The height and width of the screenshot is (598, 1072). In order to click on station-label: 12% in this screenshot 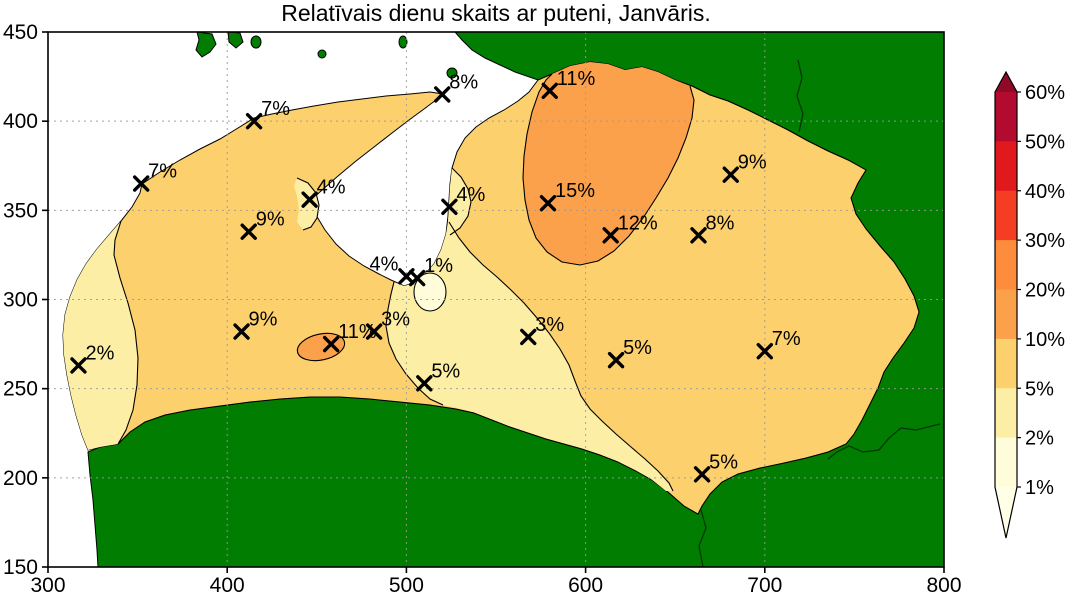, I will do `click(638, 223)`.